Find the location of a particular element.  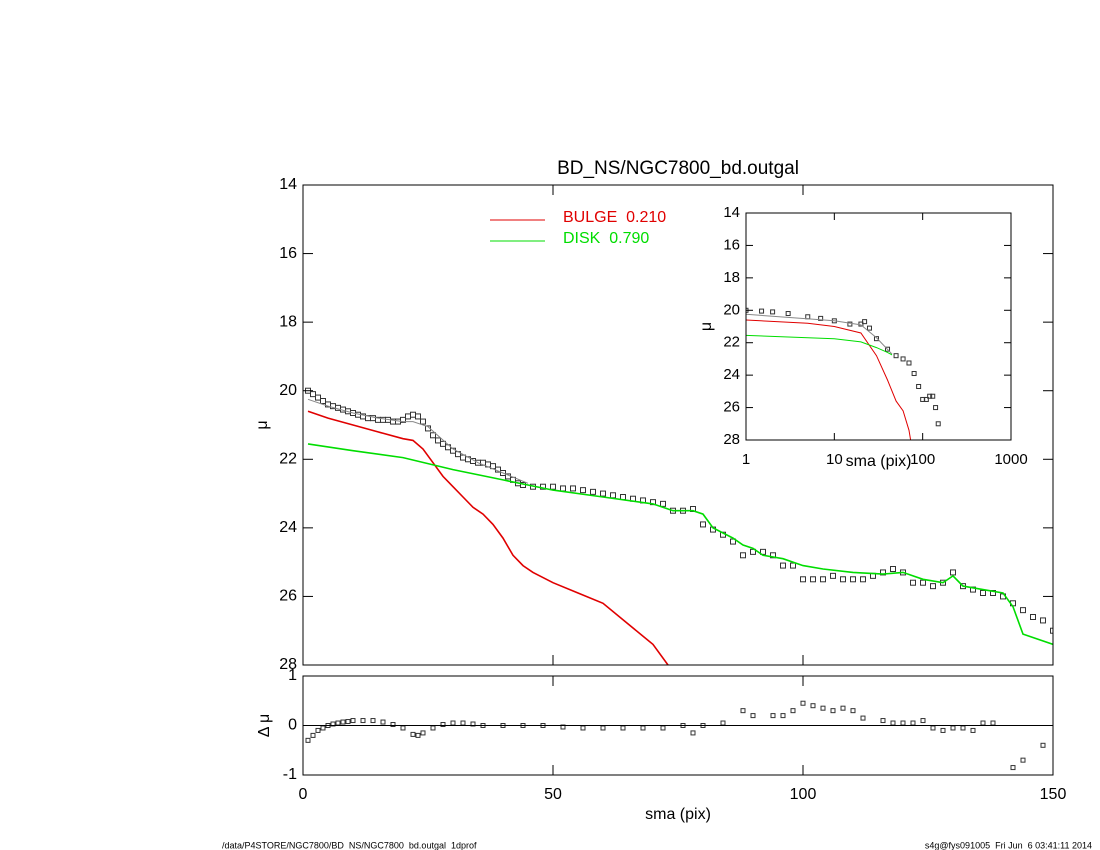

x-tick-label: 1000 is located at coordinates (1010, 459).